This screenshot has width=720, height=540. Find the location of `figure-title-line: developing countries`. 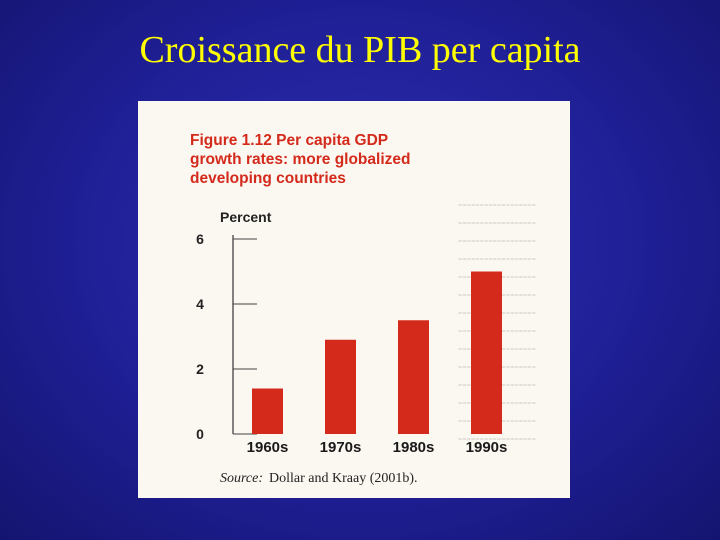

figure-title-line: developing countries is located at coordinates (268, 178).